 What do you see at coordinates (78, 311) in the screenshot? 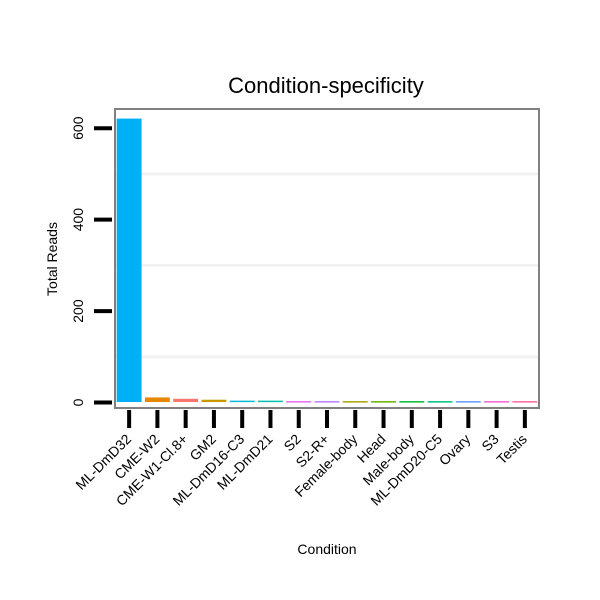
I see `y-tick-label-1: 200` at bounding box center [78, 311].